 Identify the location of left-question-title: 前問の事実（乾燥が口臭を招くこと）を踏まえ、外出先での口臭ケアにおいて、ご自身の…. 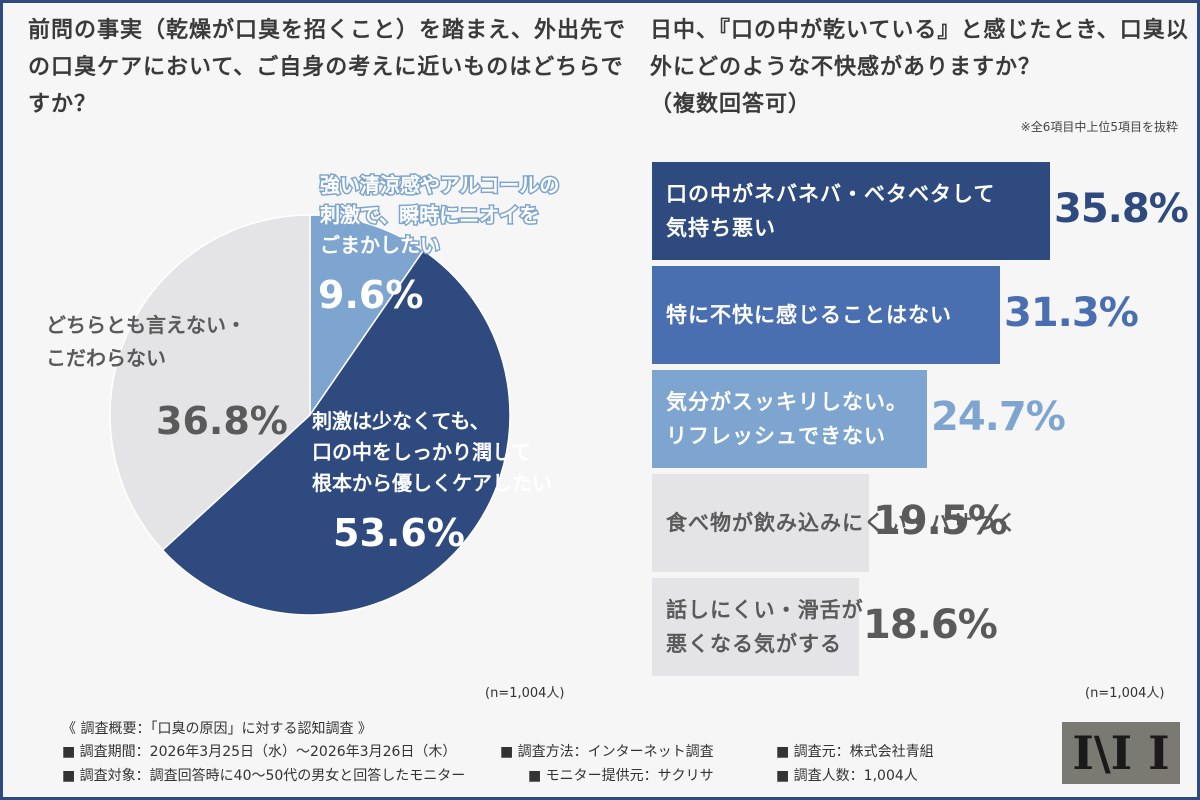
(327, 67).